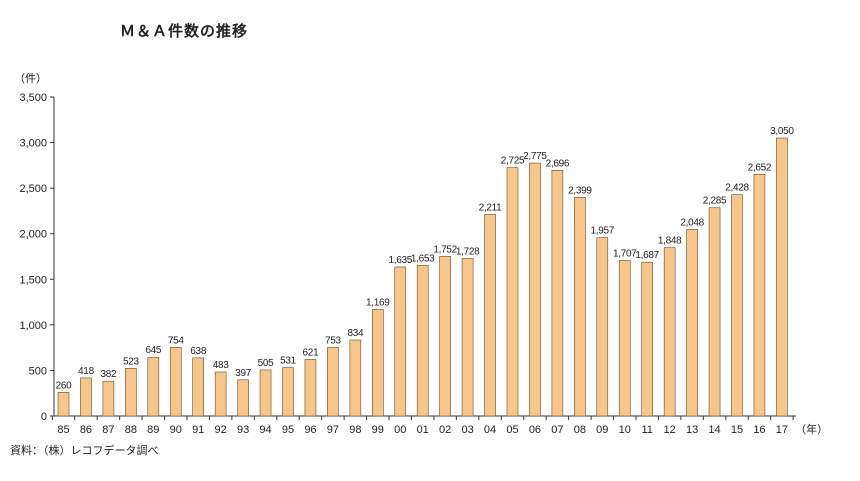 The width and height of the screenshot is (860, 481). Describe the element at coordinates (811, 429) in the screenshot. I see `x-axis-unit-label: （年）` at that location.